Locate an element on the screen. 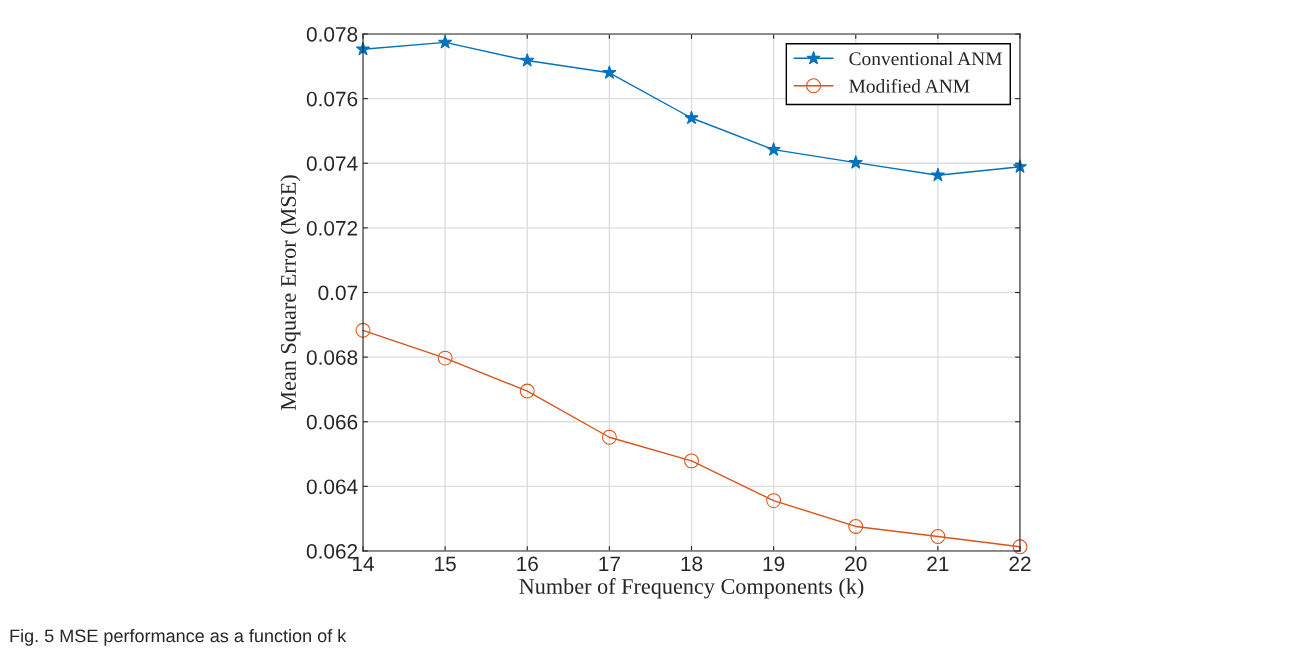 This screenshot has height=659, width=1294. x-tick-label: 22 is located at coordinates (1020, 563).